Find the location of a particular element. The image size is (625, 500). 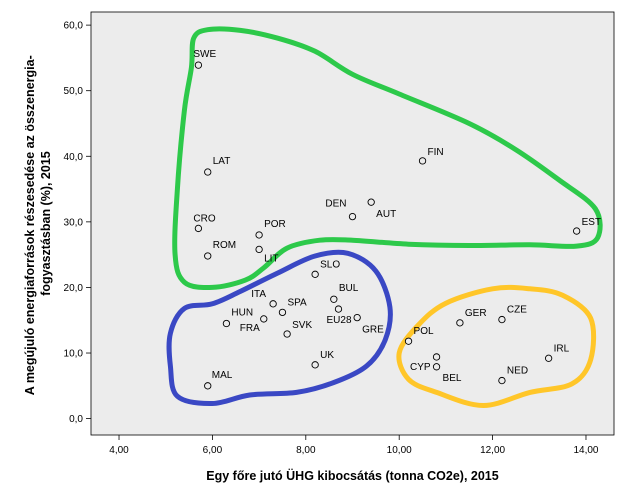

x-tick-label: 8,00 is located at coordinates (306, 450).